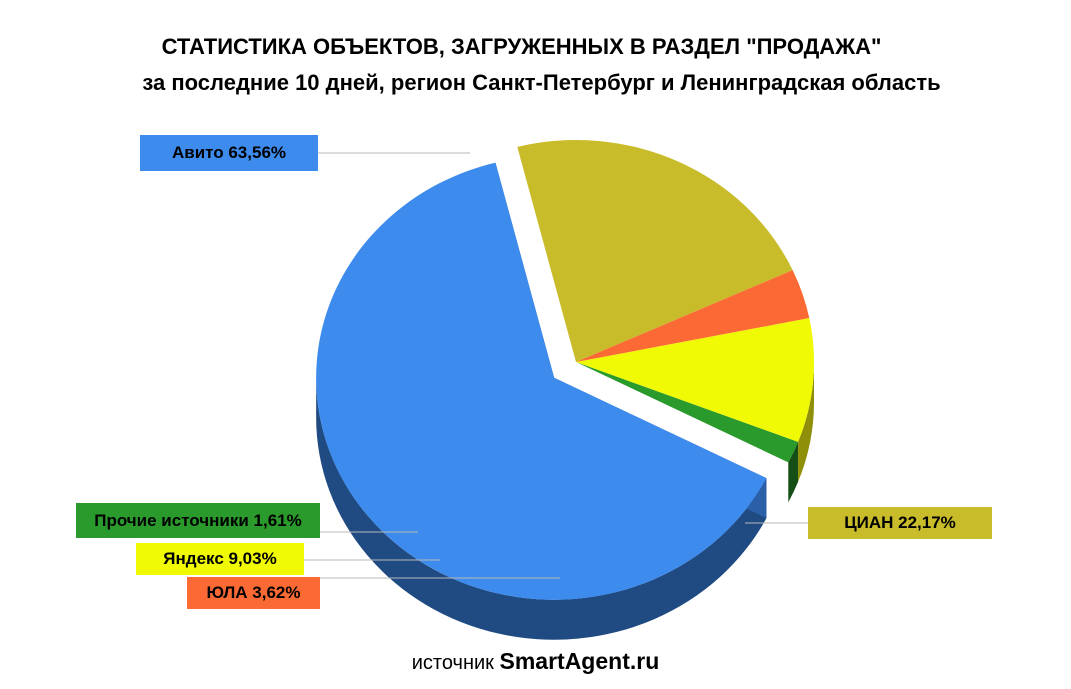  Describe the element at coordinates (693, 316) in the screenshot. I see `slice-yula` at that location.